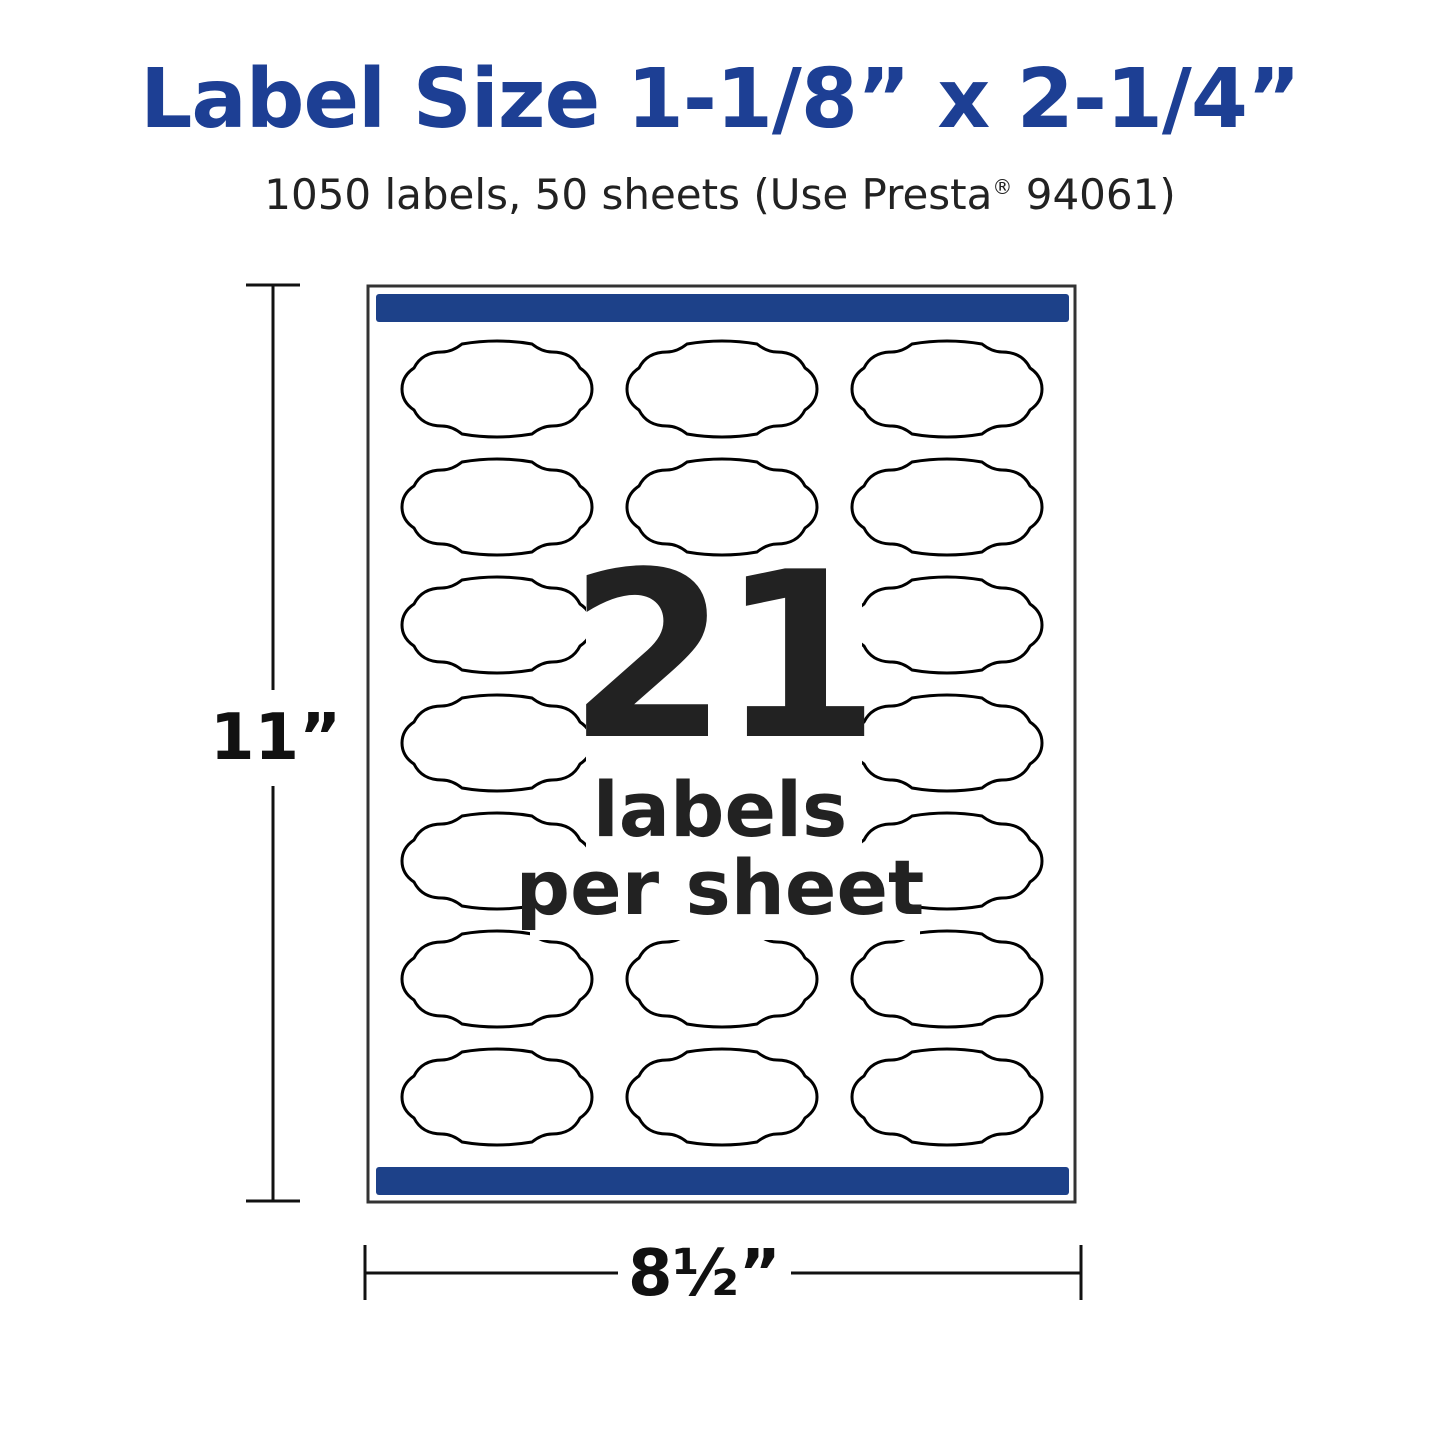 Image resolution: width=1440 pixels, height=1440 pixels. Describe the element at coordinates (1094, 194) in the screenshot. I see `subtitle-suffix: 94061)` at that location.